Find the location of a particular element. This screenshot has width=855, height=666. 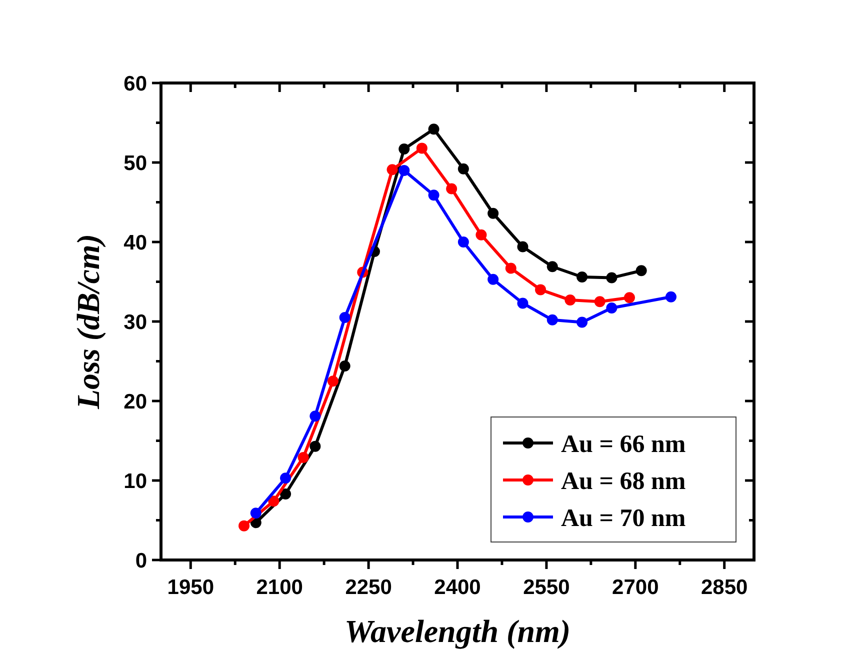

legend-label: Au = 68 nm is located at coordinates (623, 481).